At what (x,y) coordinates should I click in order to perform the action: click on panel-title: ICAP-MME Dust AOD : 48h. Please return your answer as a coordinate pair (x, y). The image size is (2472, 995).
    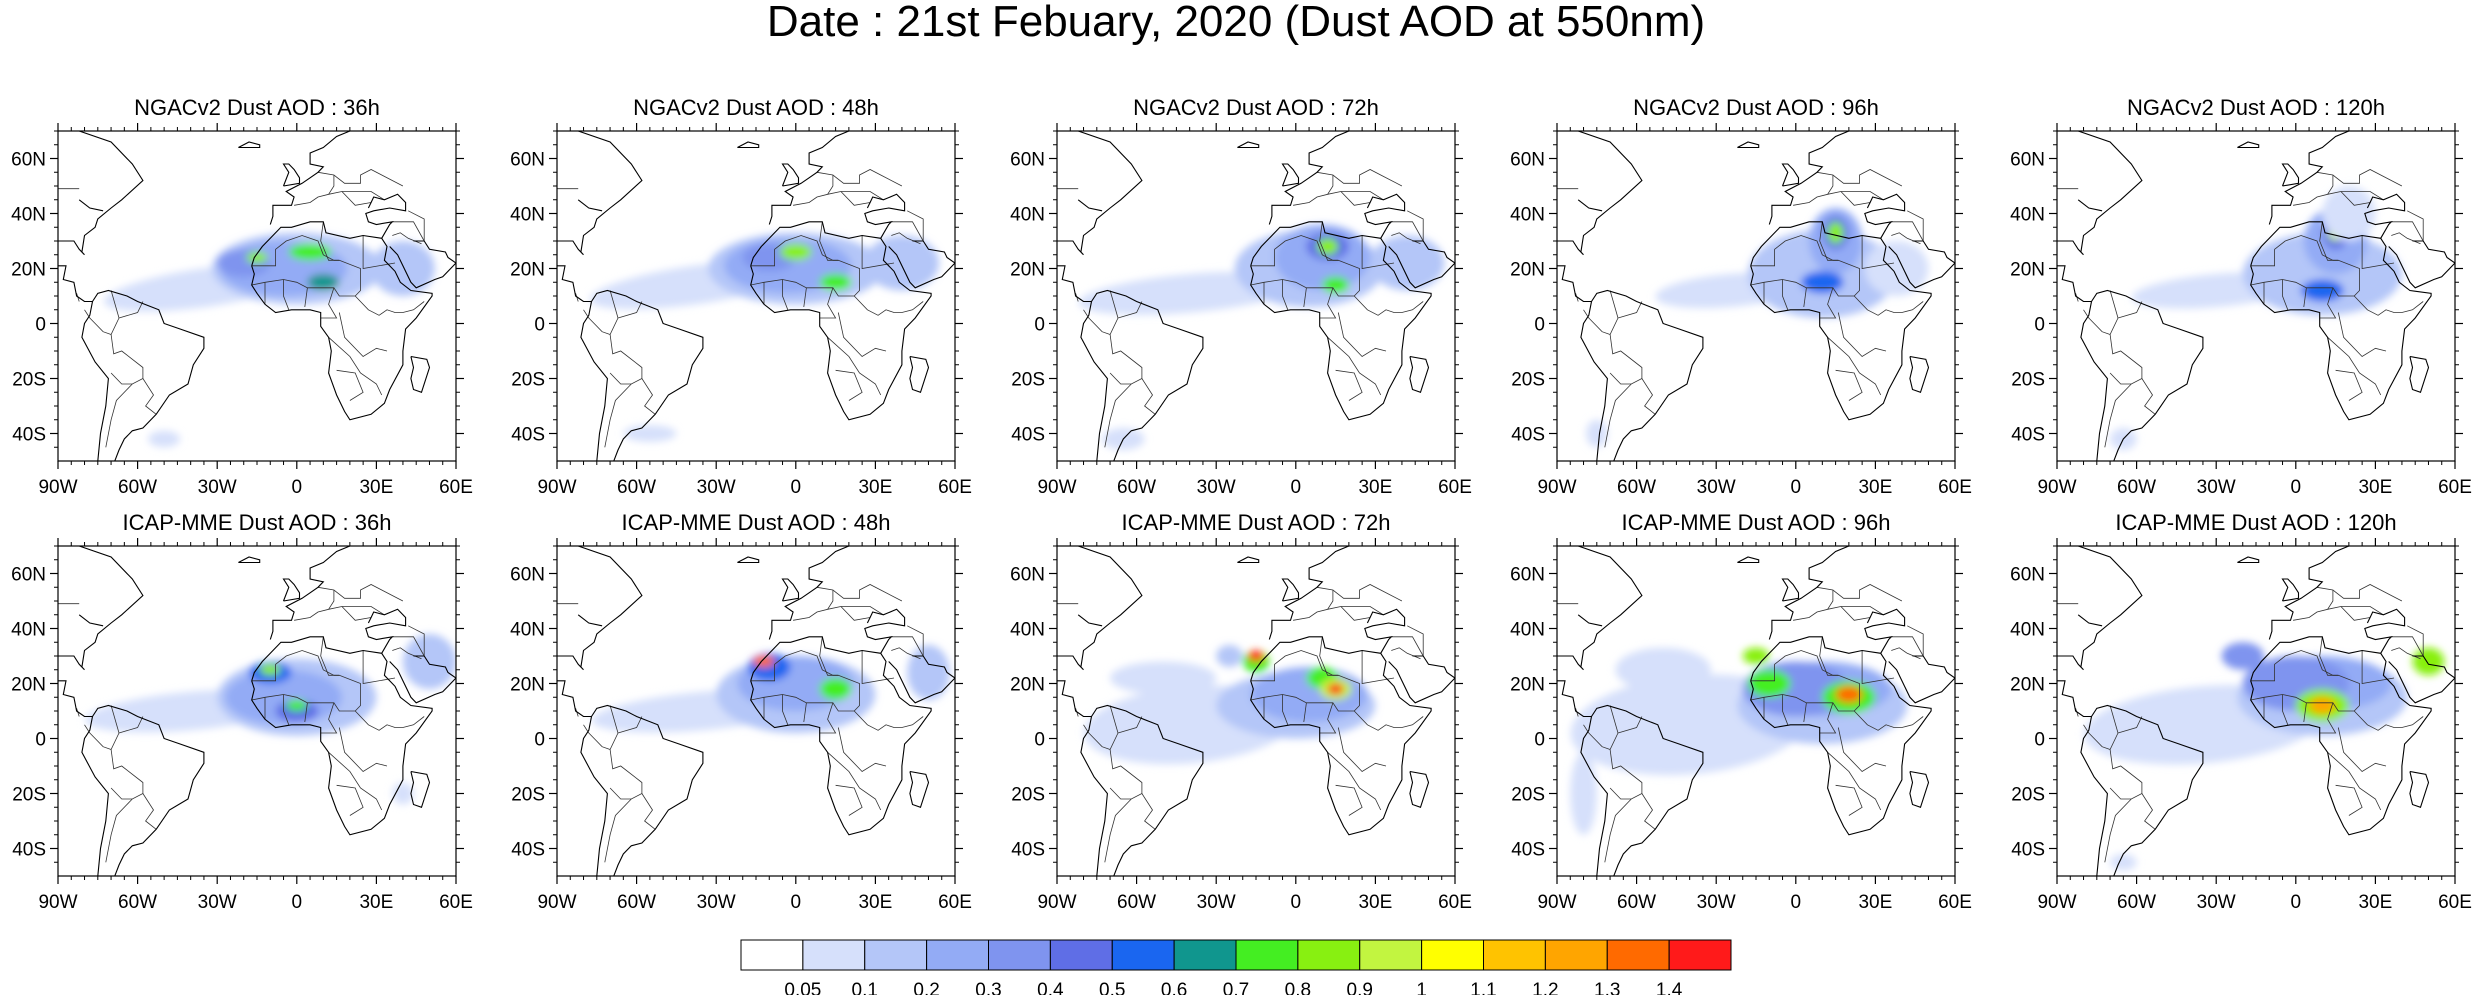
    Looking at the image, I should click on (756, 522).